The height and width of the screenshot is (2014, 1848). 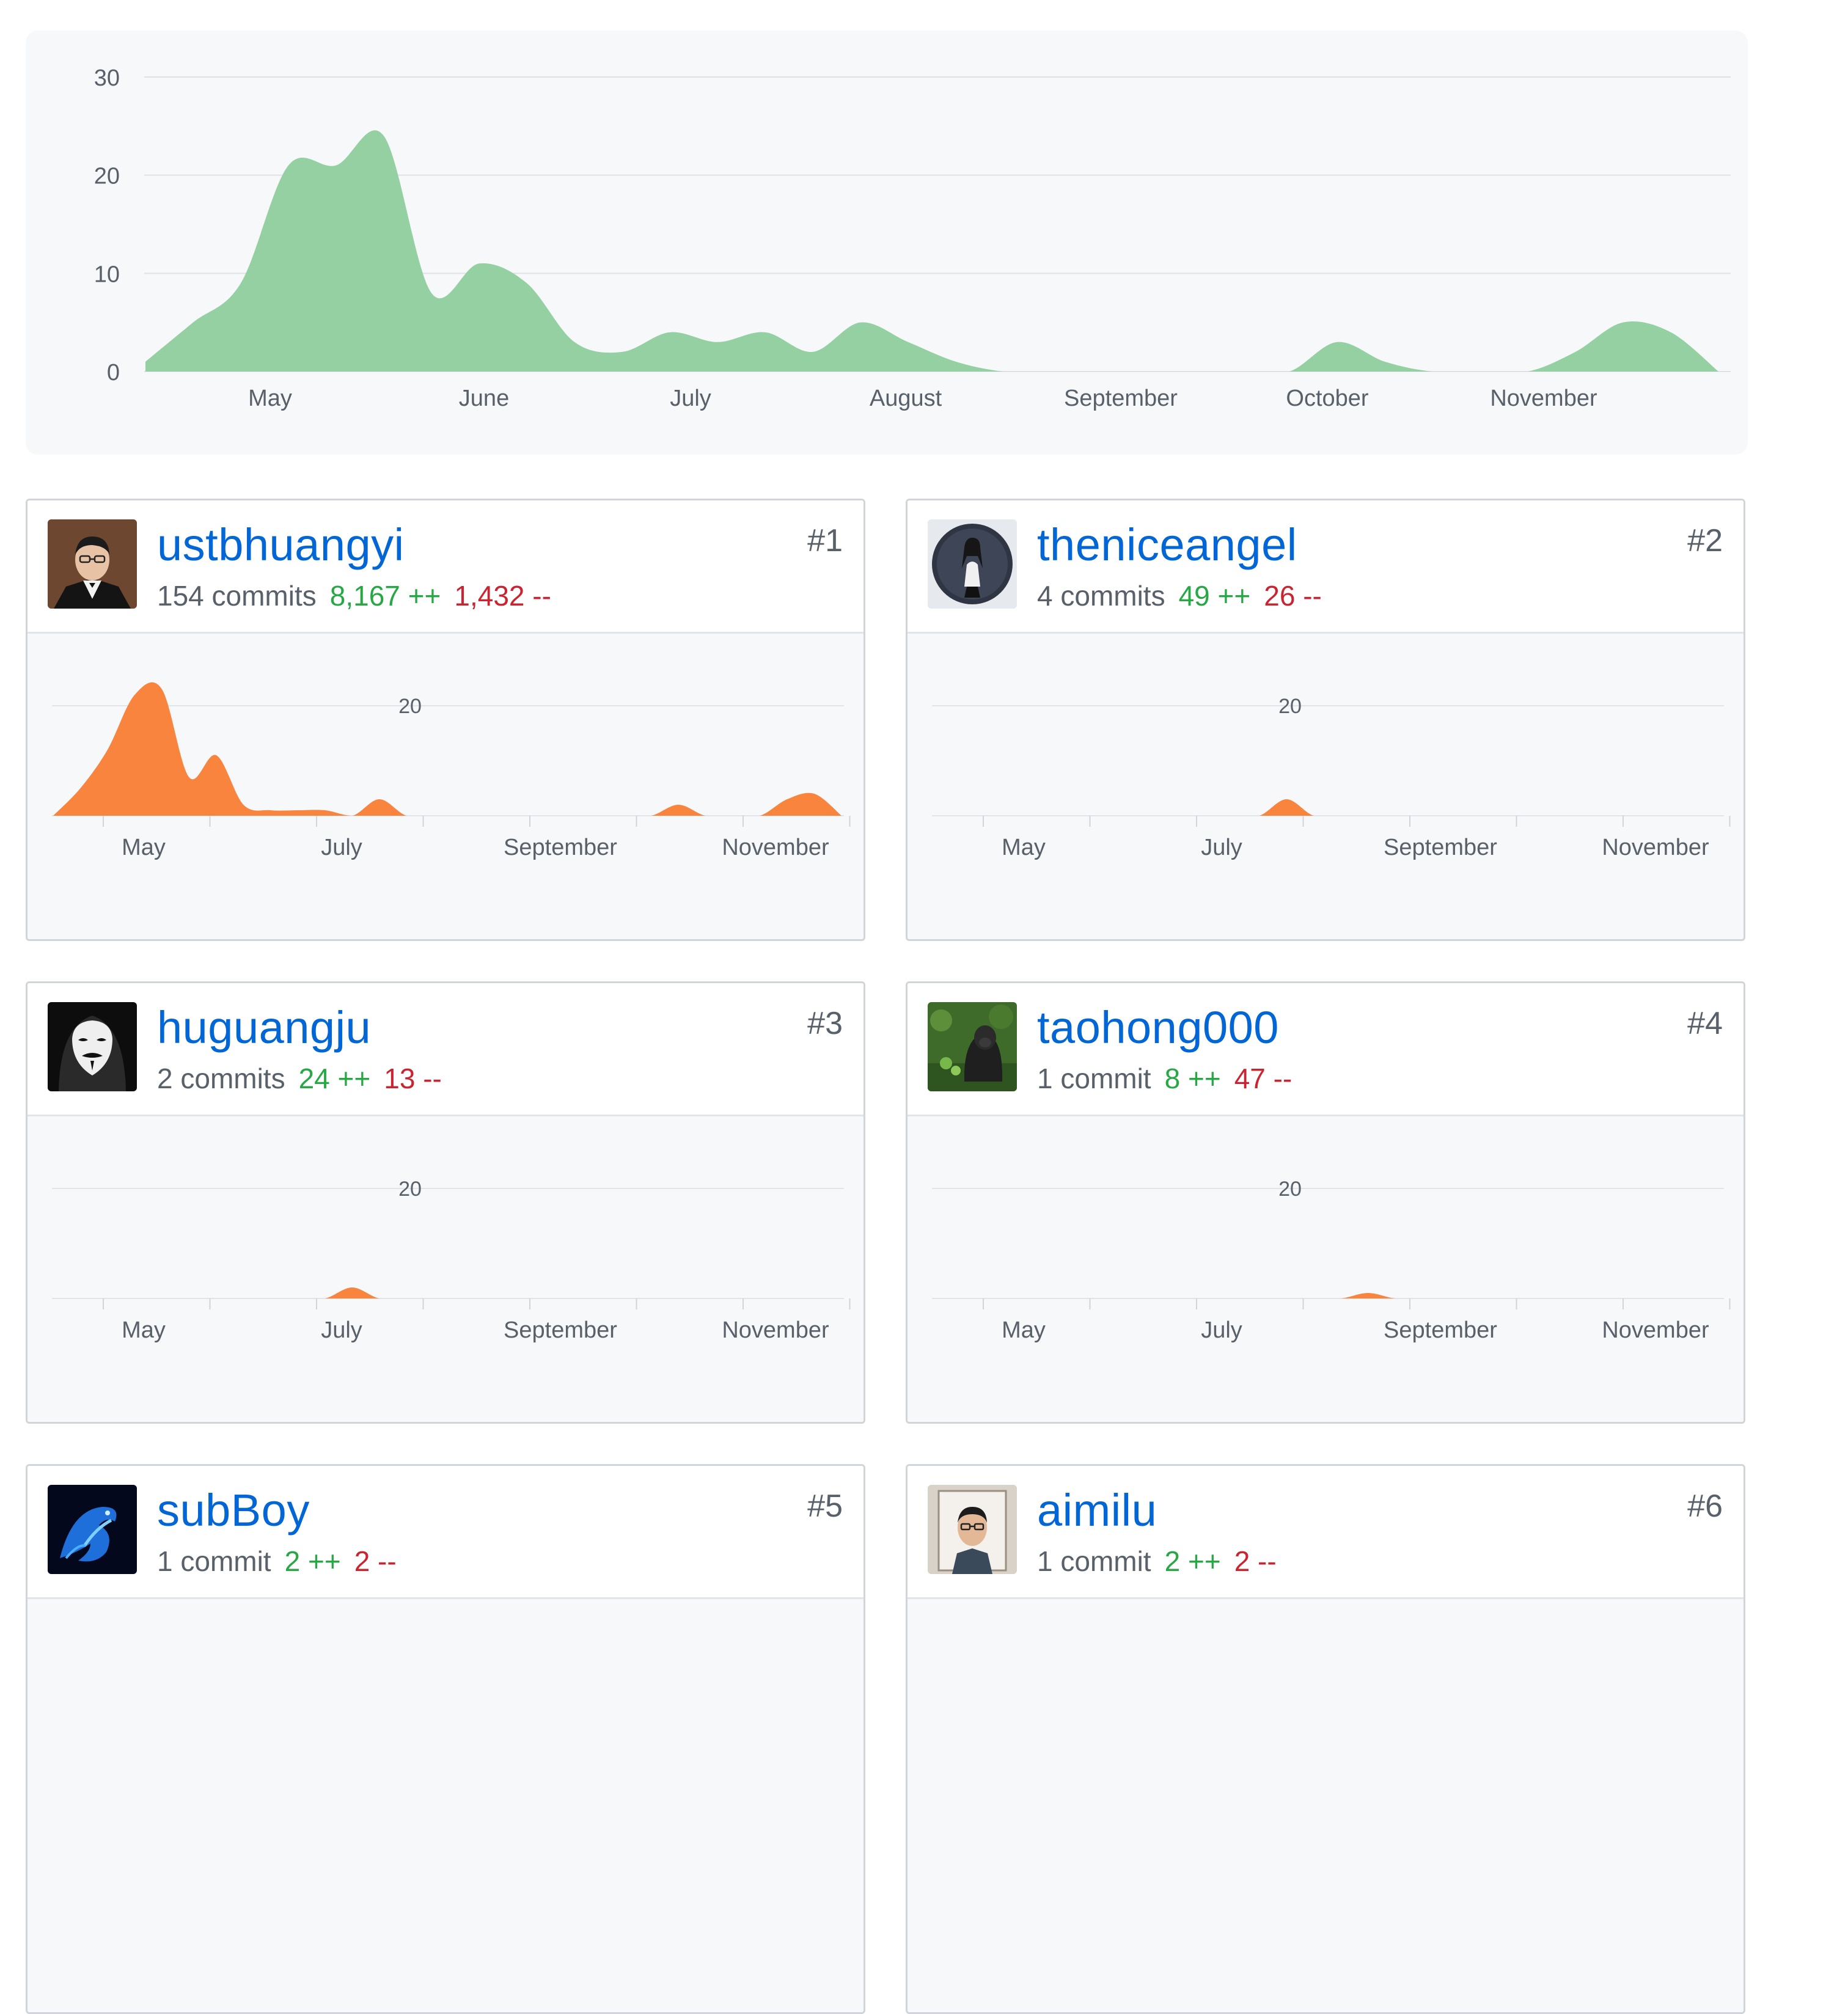 I want to click on contributor-stats: 1 commit 8 ++ 47 --, so click(x=1165, y=1078).